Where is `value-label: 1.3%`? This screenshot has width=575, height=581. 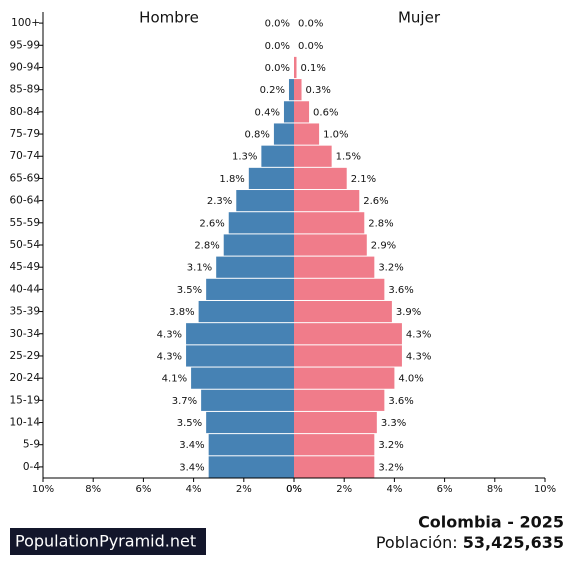 value-label: 1.3% is located at coordinates (244, 157).